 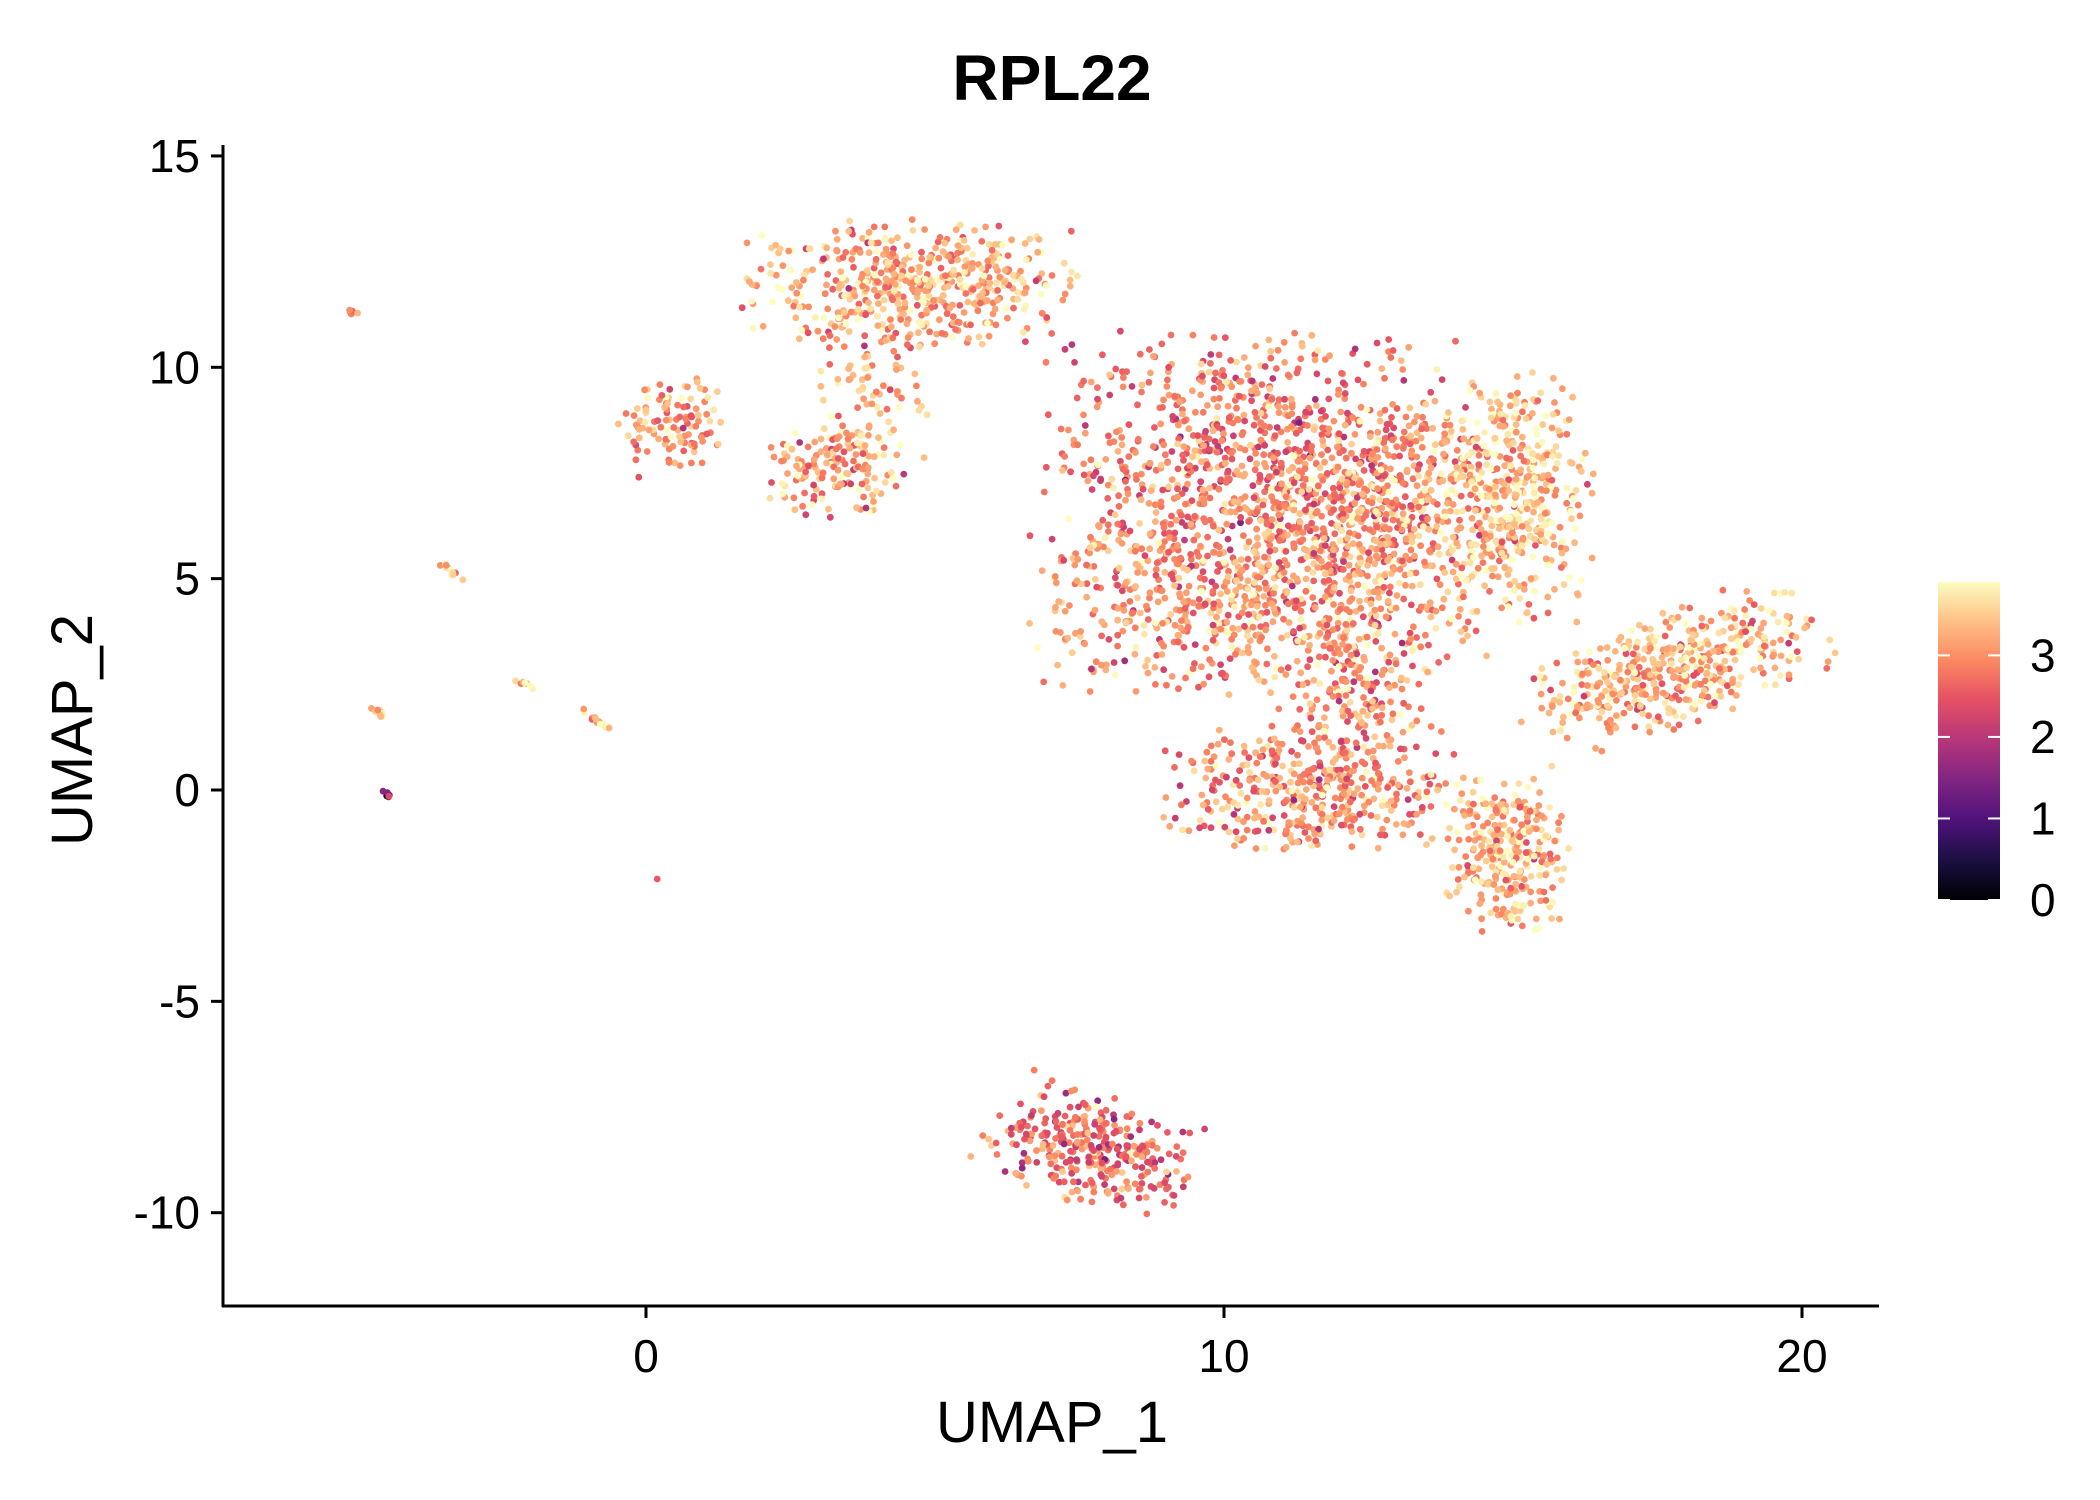 I want to click on chart-title: RPL22, so click(x=1051, y=78).